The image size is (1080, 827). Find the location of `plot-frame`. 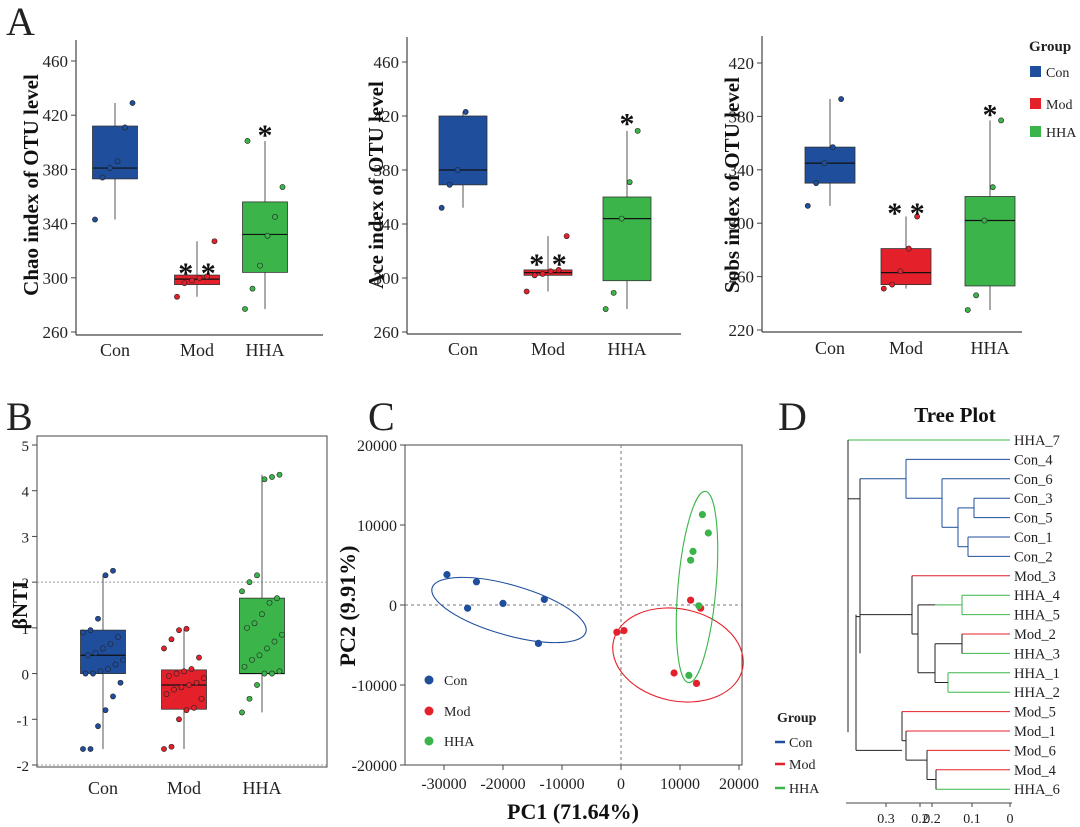

plot-frame is located at coordinates (182, 601).